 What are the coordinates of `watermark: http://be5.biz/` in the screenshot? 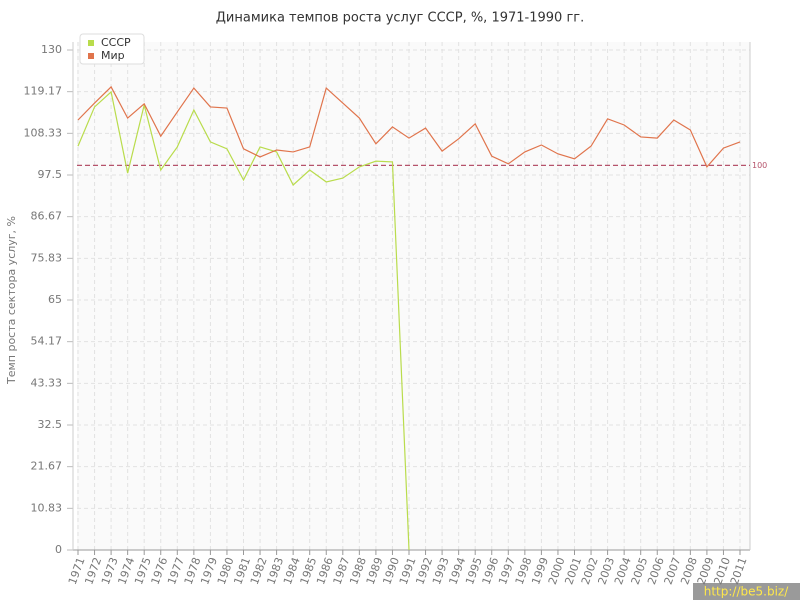 It's located at (746, 592).